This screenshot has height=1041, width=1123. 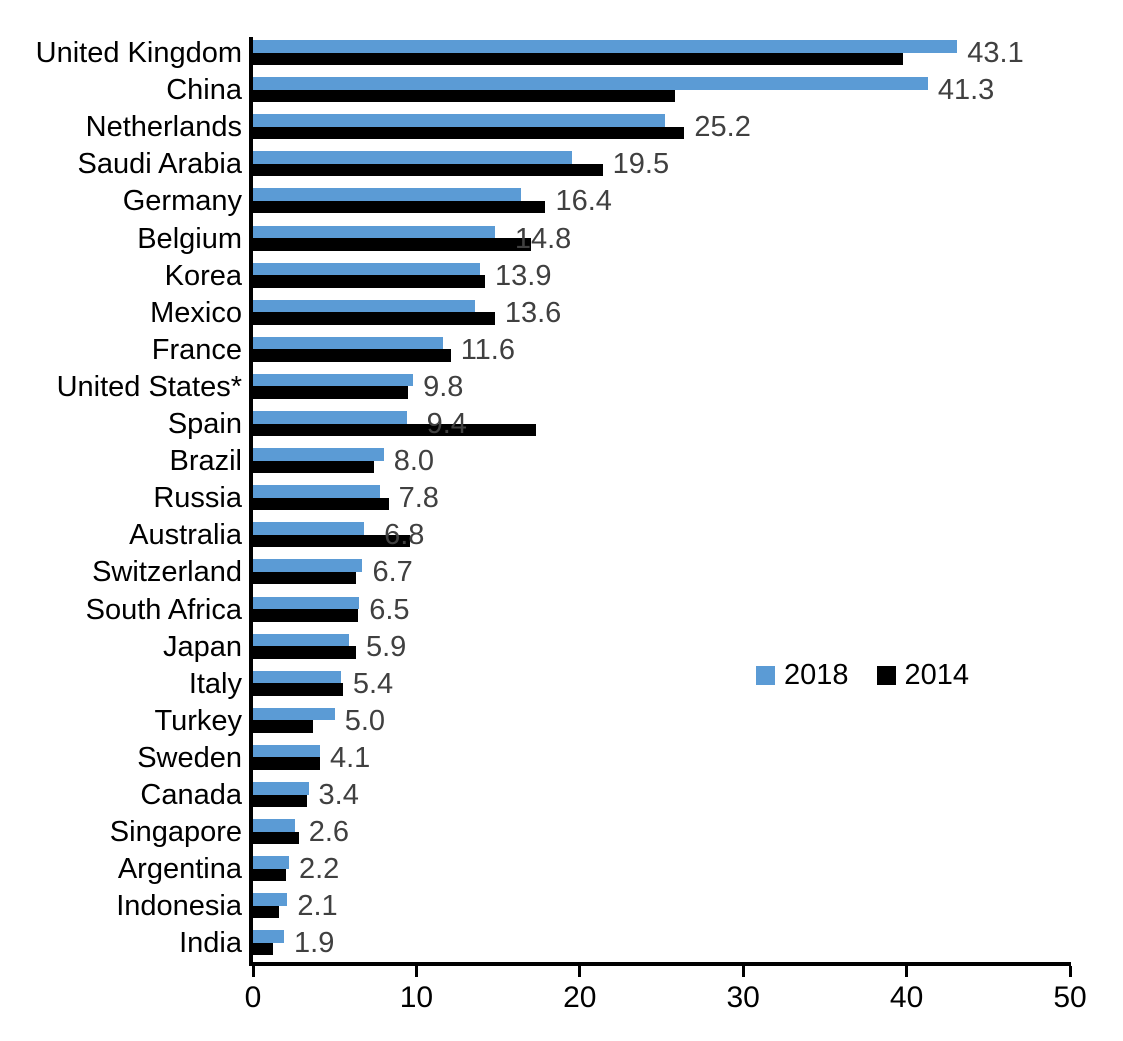 What do you see at coordinates (487, 349) in the screenshot?
I see `data-label: 11.6` at bounding box center [487, 349].